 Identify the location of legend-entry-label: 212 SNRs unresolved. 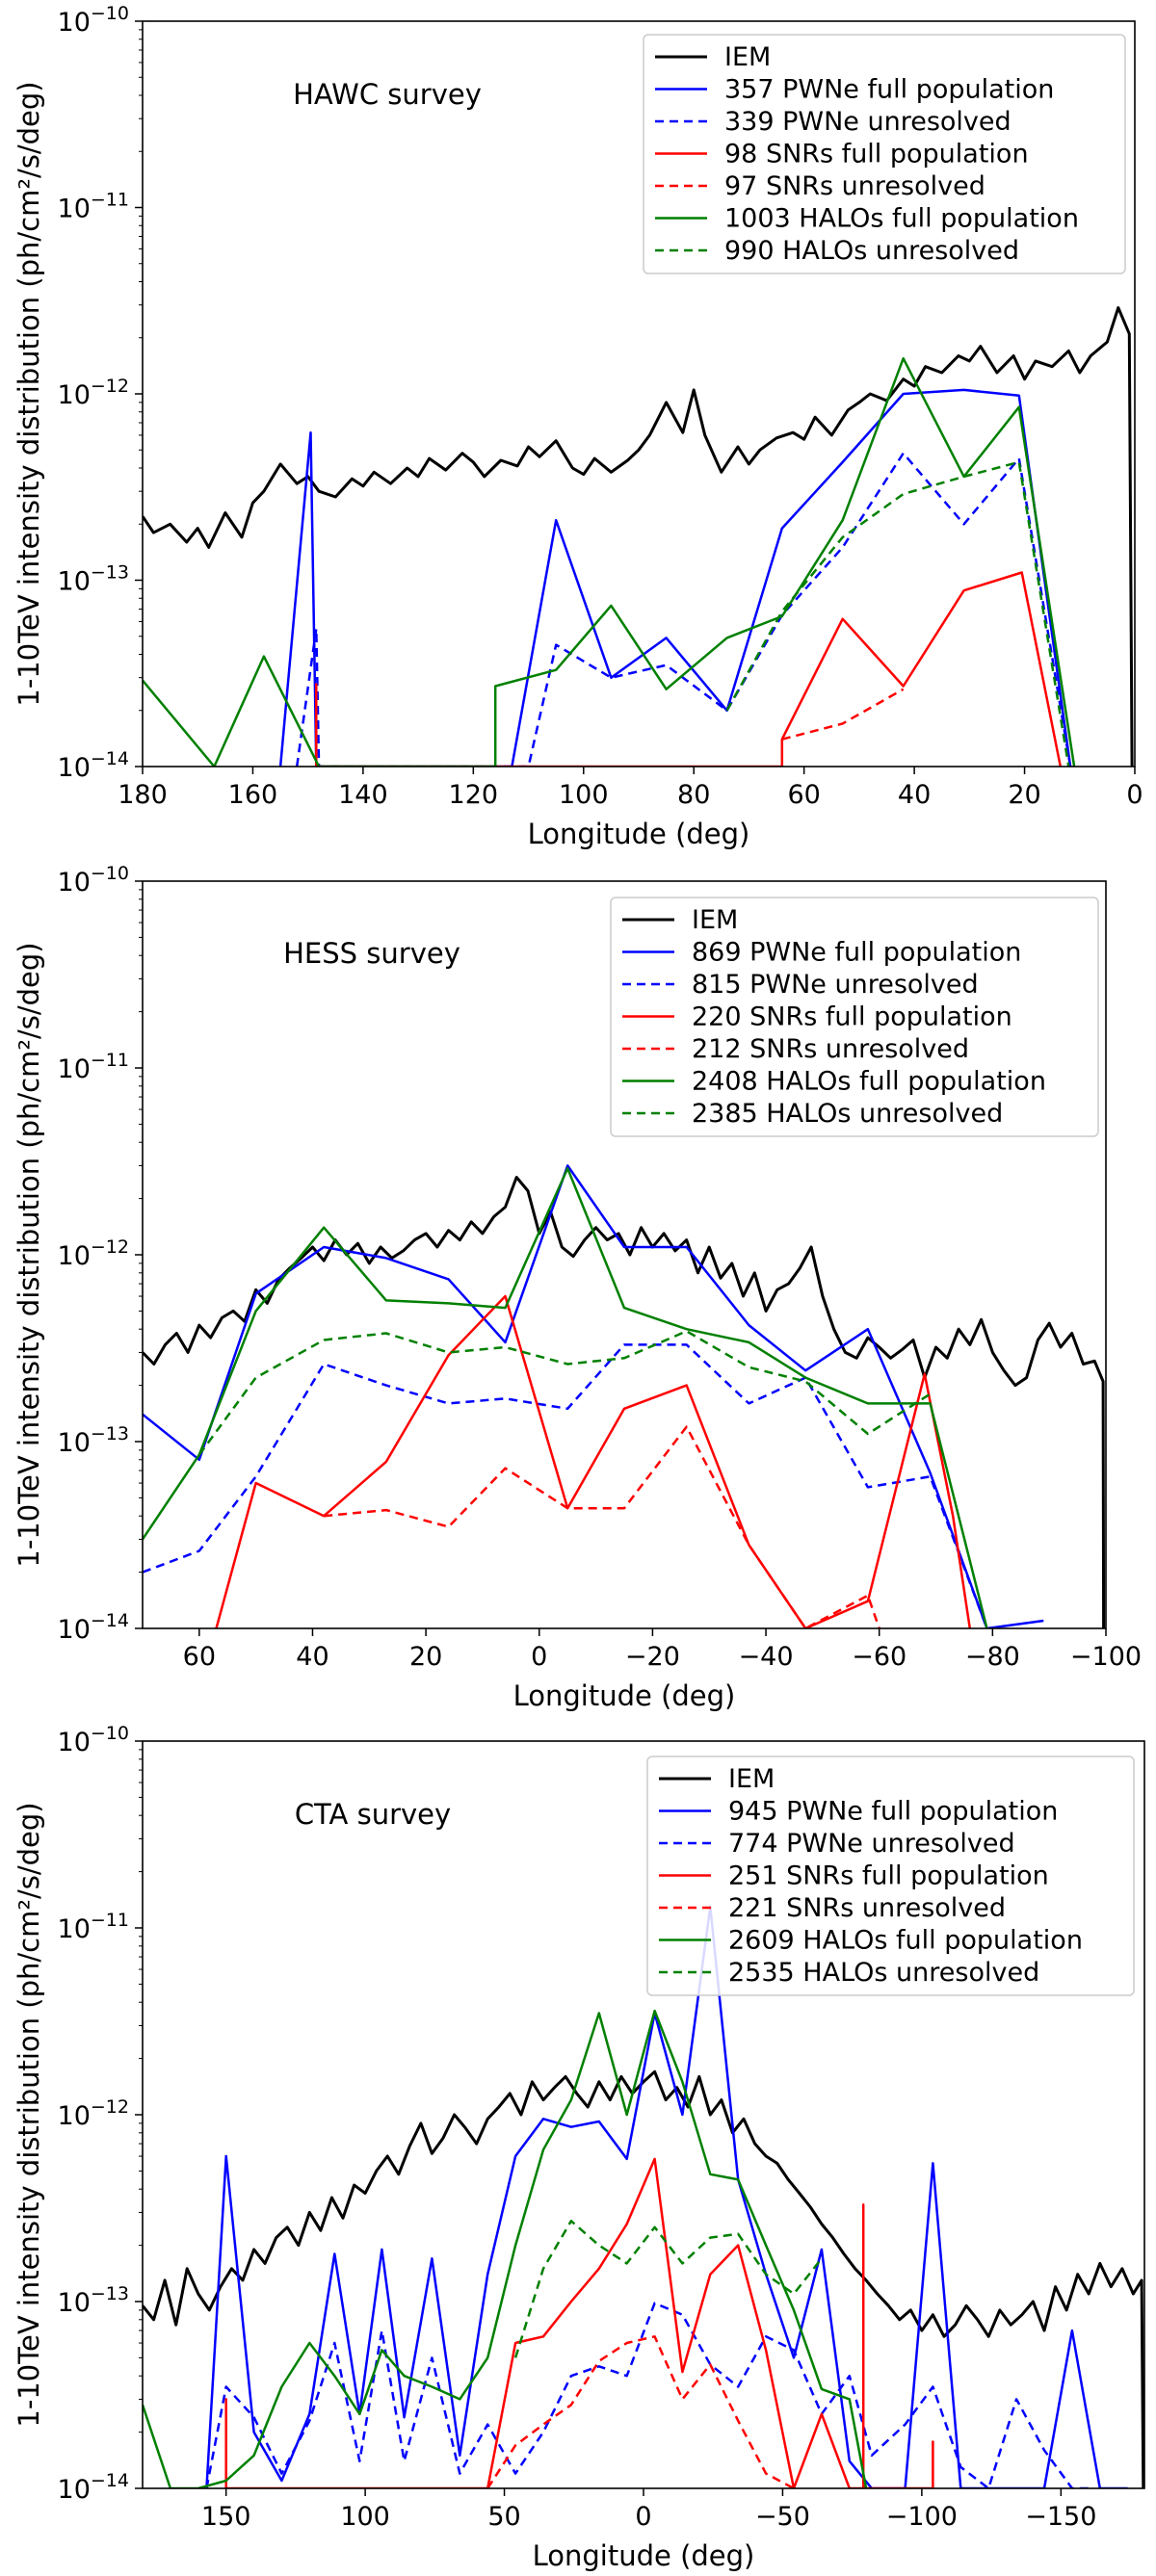
(830, 1049).